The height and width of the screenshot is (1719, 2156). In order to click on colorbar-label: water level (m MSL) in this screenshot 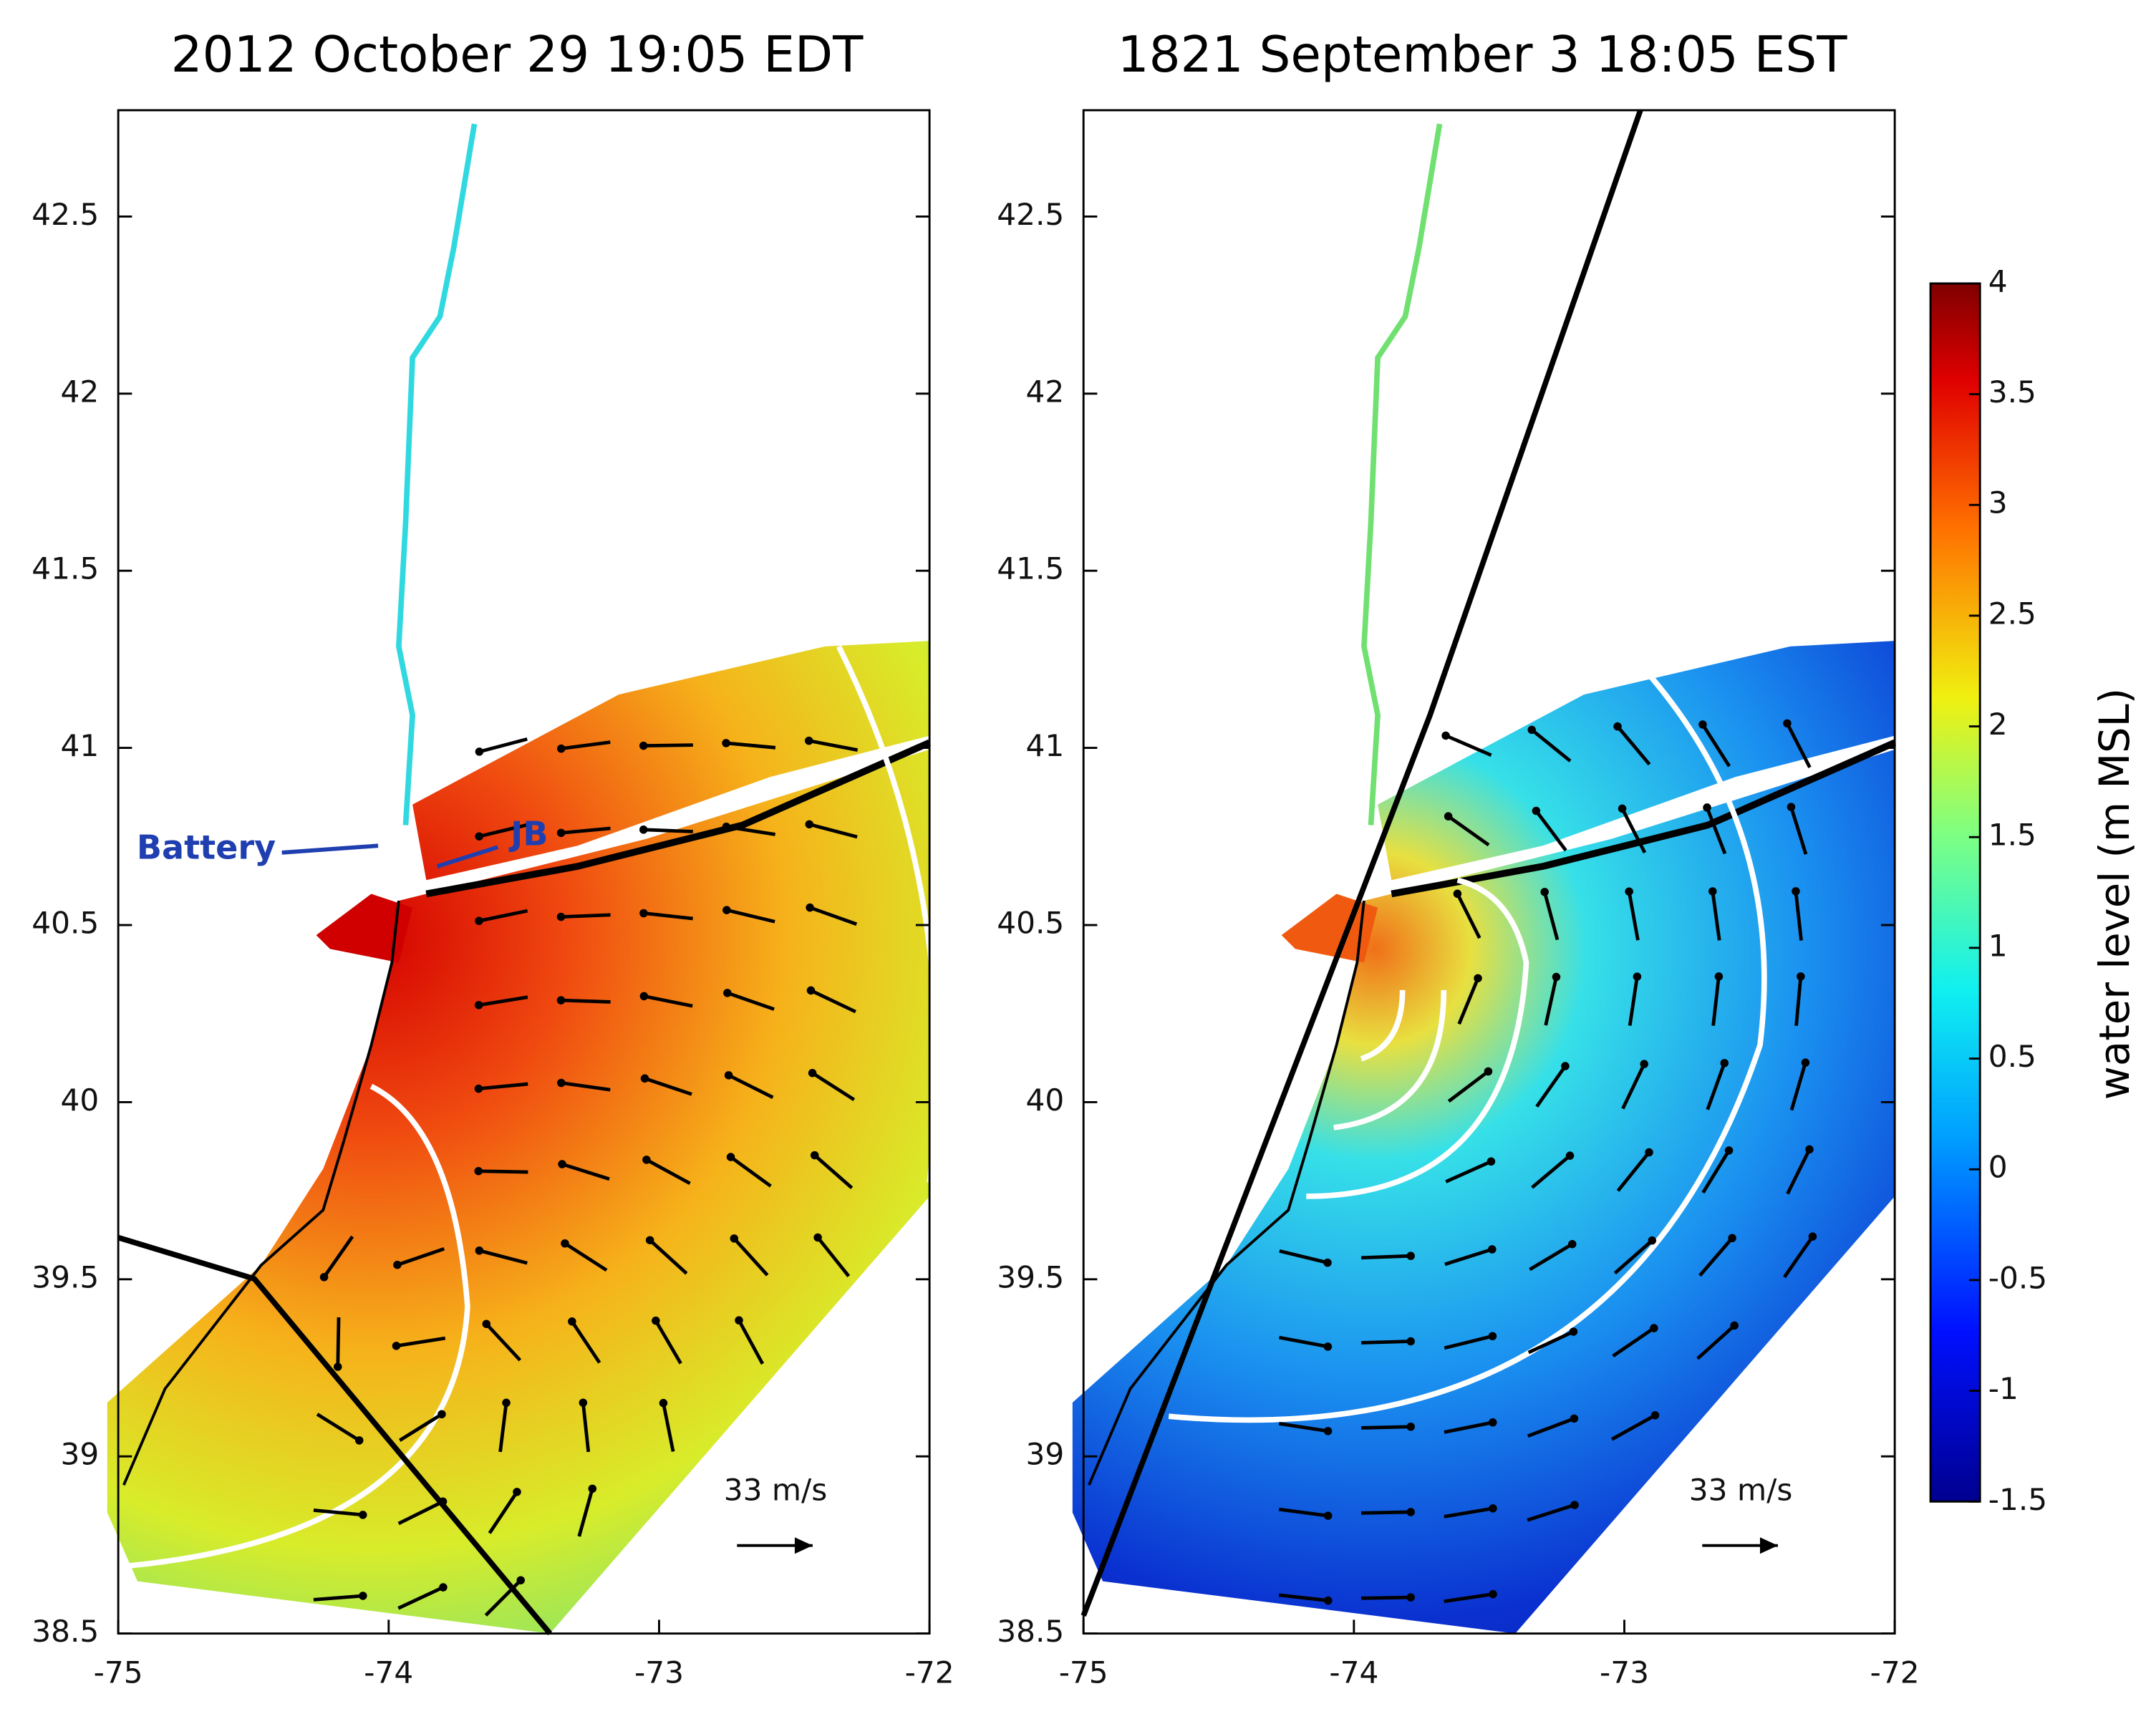, I will do `click(2115, 894)`.